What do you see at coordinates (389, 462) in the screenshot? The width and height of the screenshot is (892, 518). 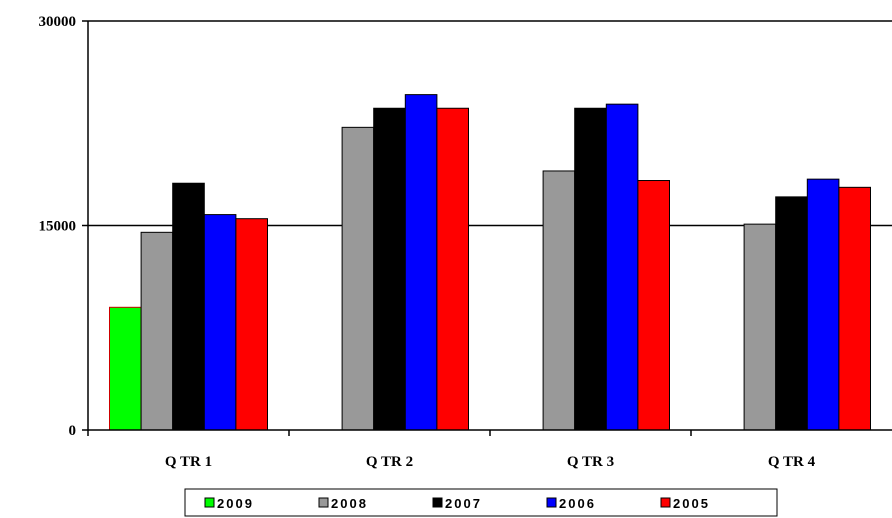 I see `category-label: Q TR 2` at bounding box center [389, 462].